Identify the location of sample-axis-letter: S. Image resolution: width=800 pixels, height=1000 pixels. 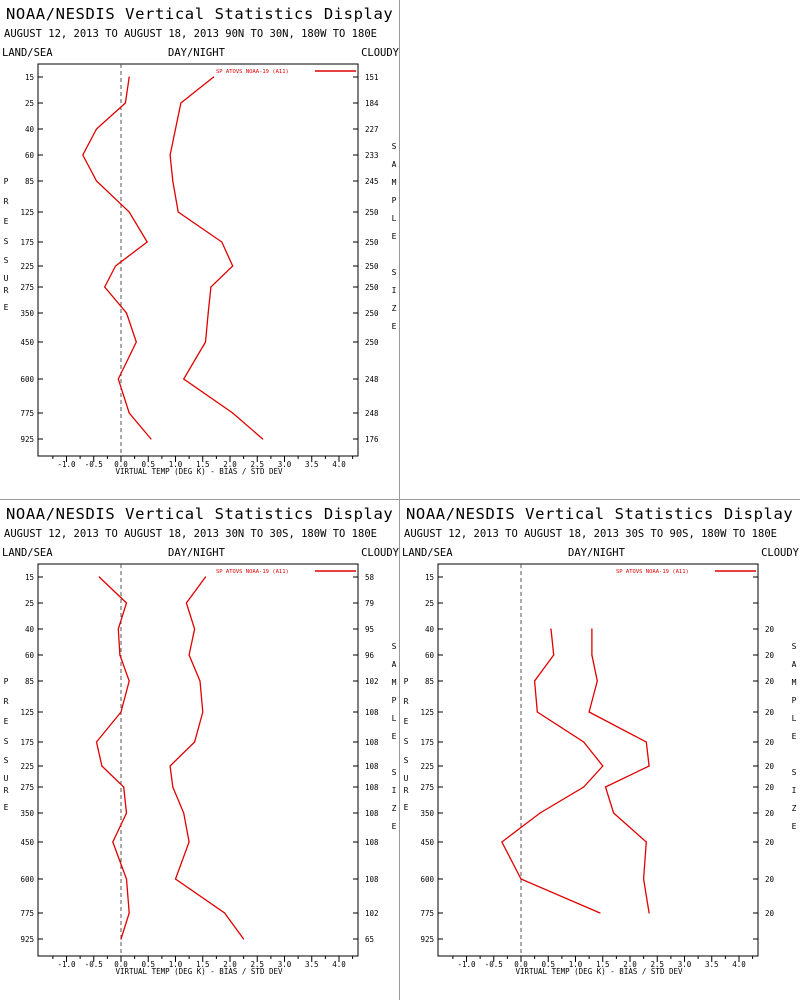
(394, 646).